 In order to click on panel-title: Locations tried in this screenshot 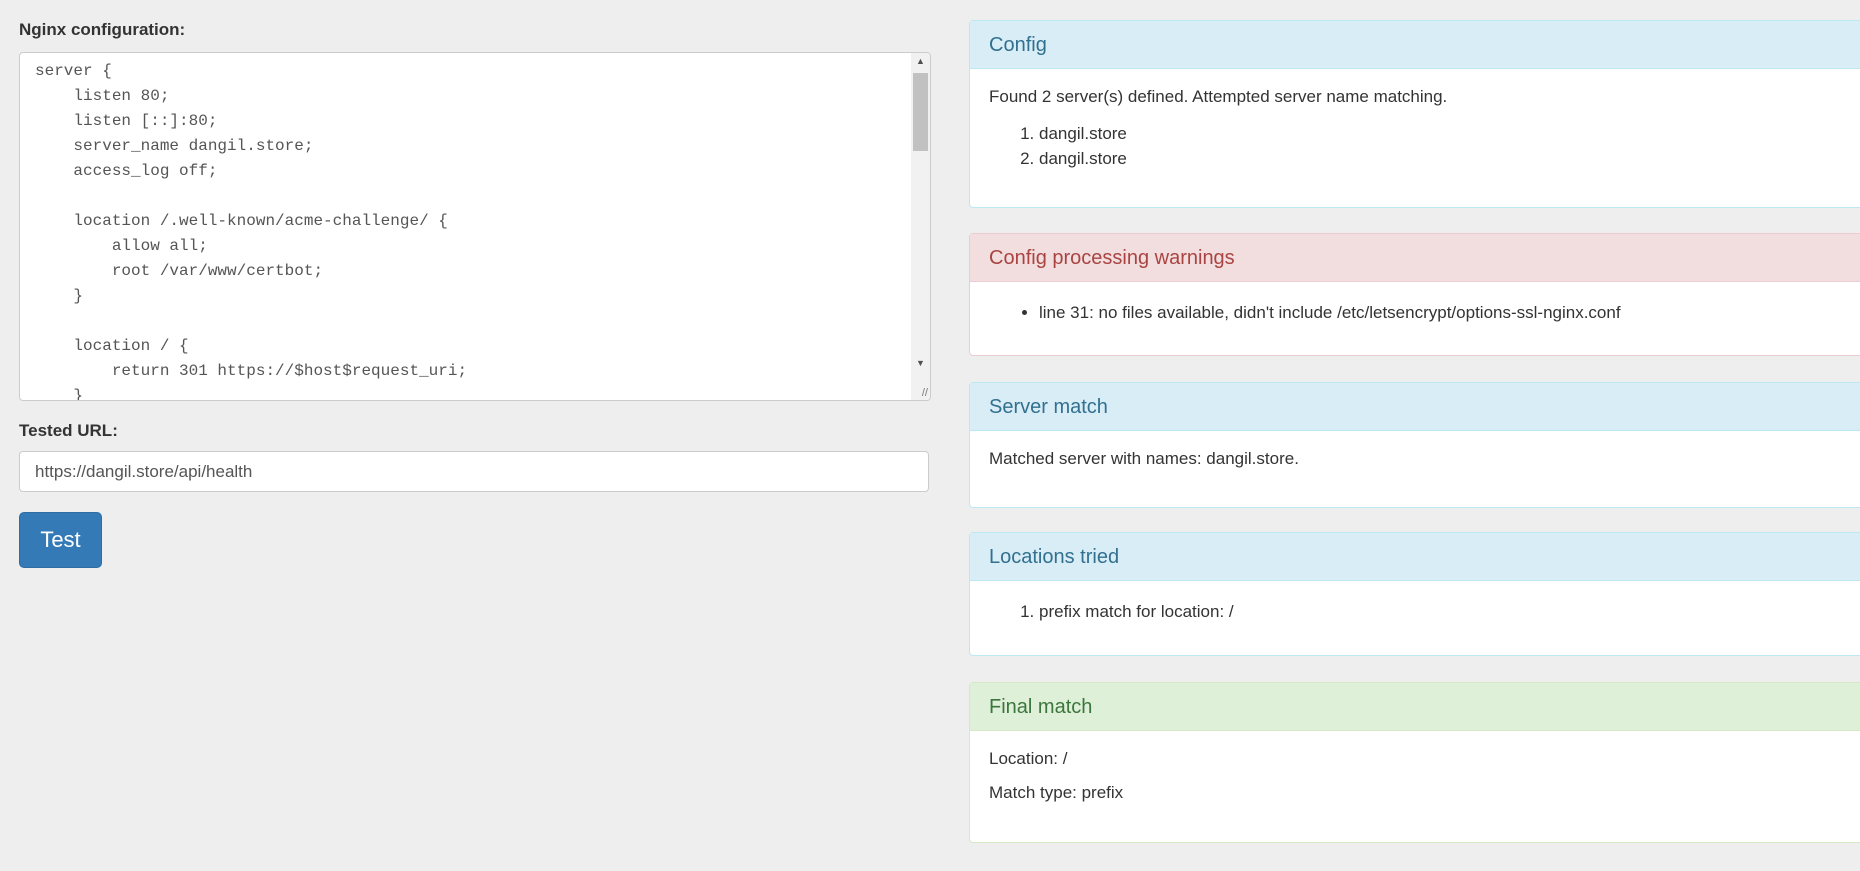, I will do `click(1415, 557)`.